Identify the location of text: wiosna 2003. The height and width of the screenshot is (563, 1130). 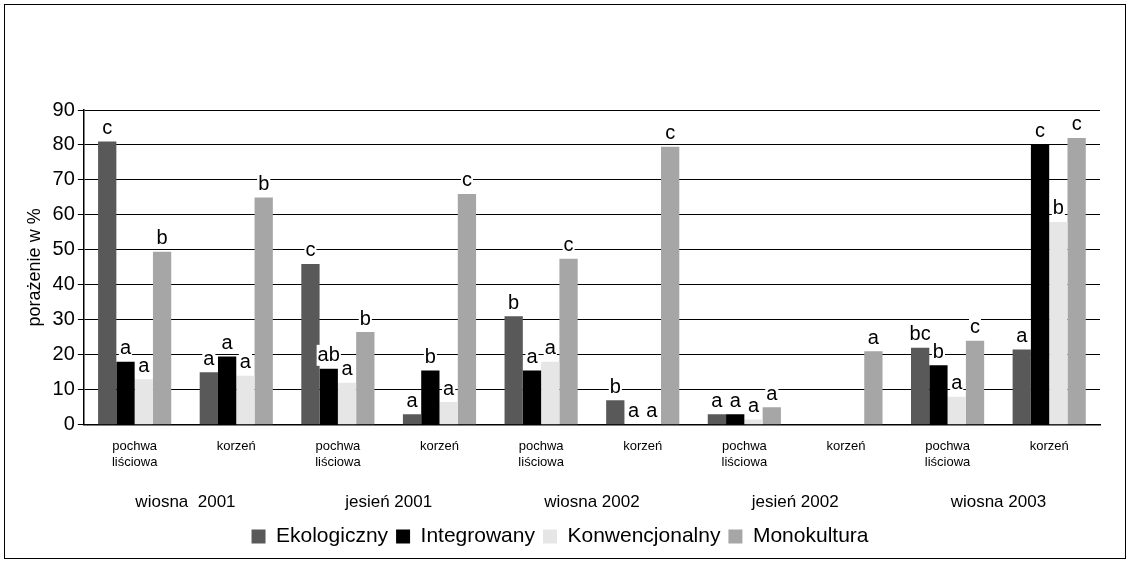
(998, 501).